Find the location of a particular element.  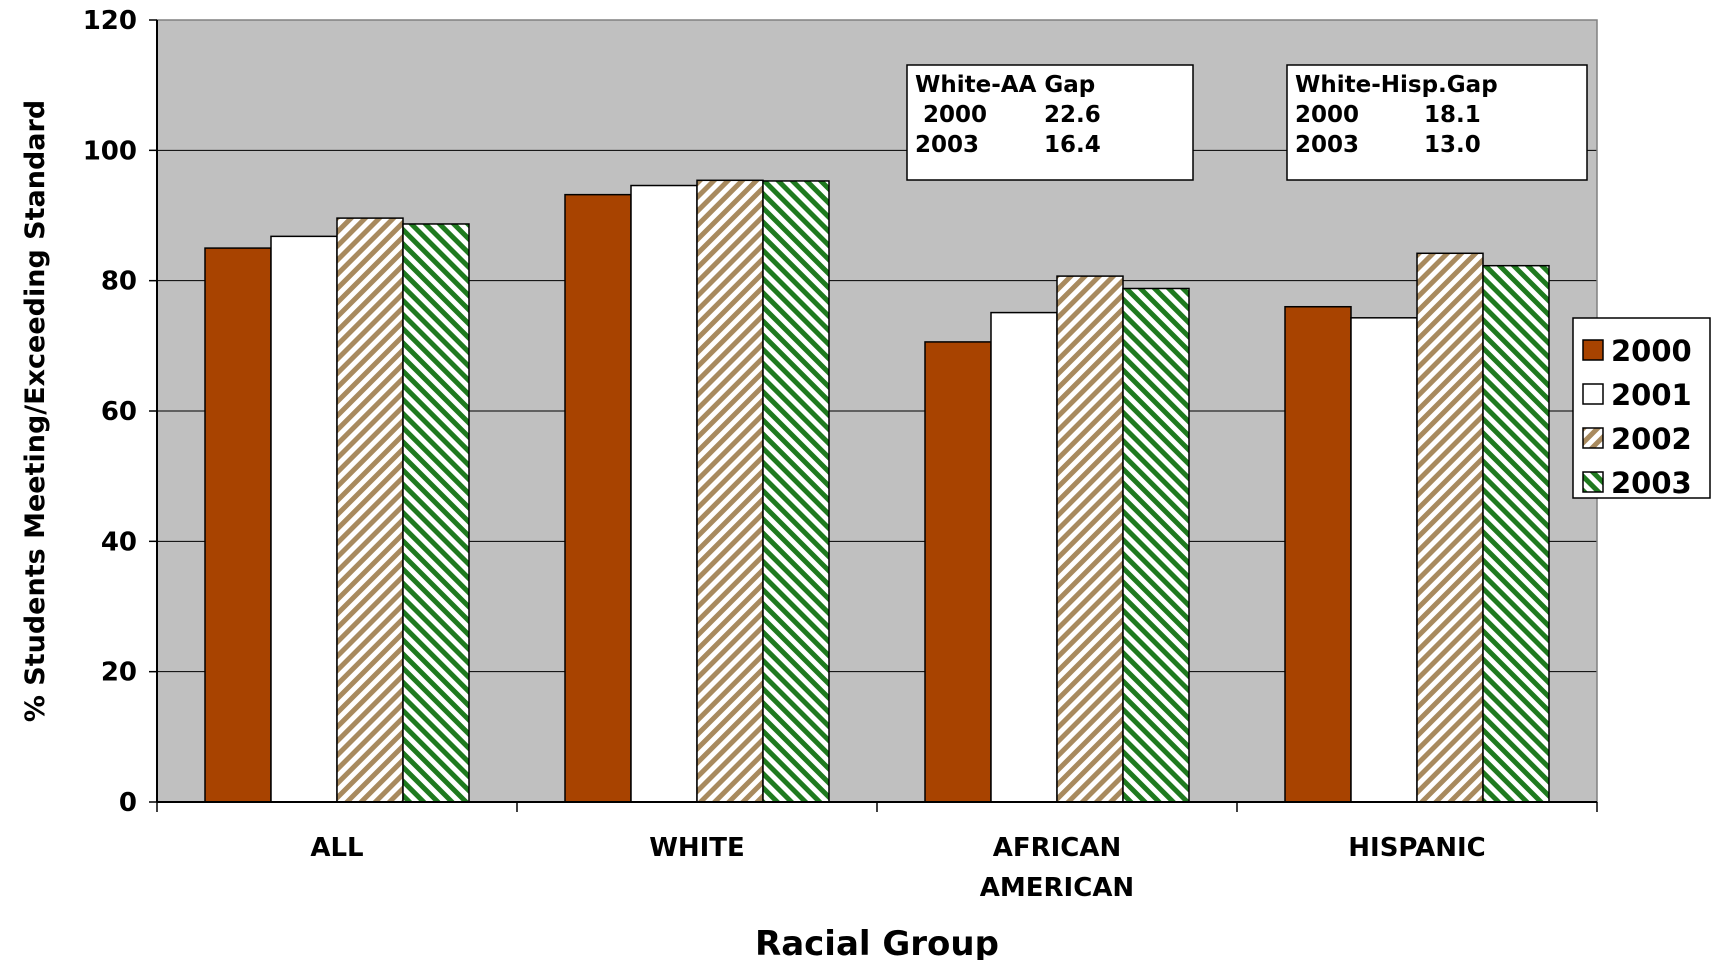

legend: 2000 2001 2002 2003 is located at coordinates (1641, 408).